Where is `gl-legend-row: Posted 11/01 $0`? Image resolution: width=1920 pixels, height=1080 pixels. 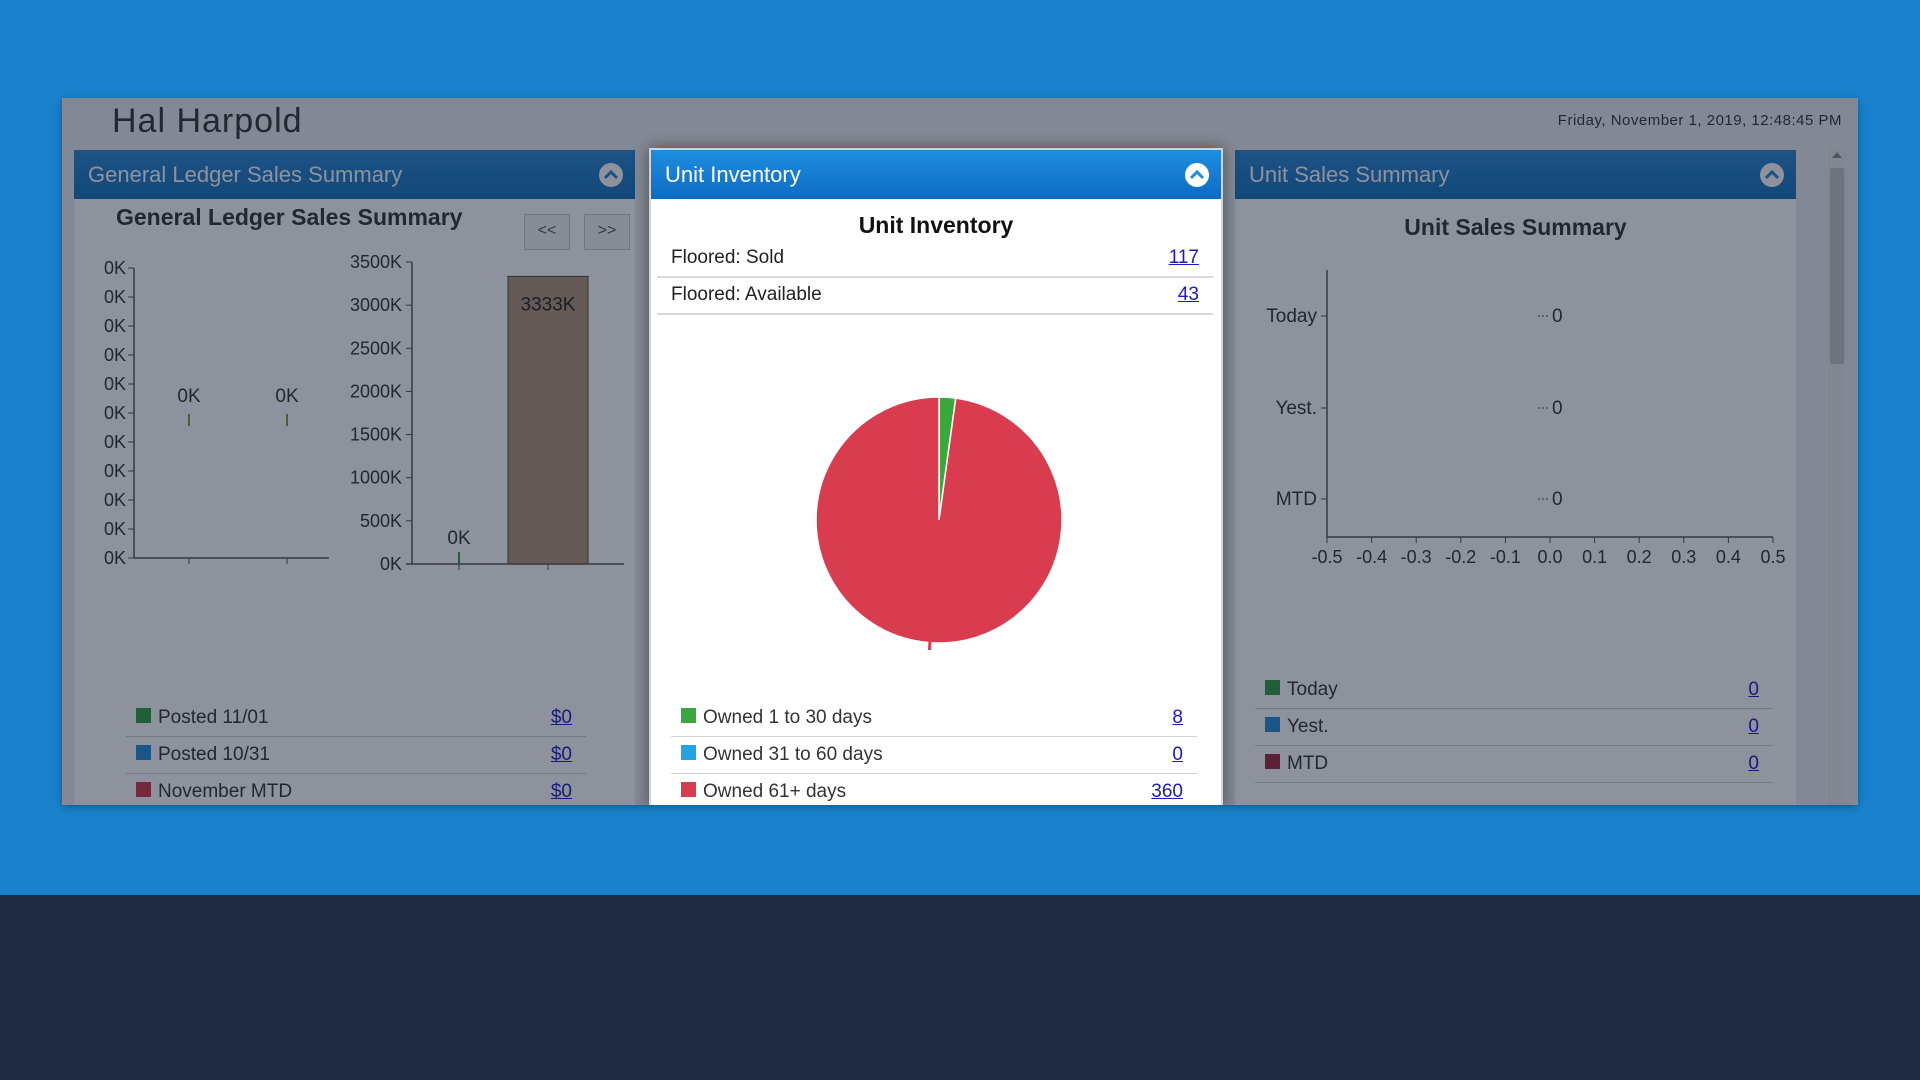
gl-legend-row: Posted 11/01 $0 is located at coordinates (356, 718).